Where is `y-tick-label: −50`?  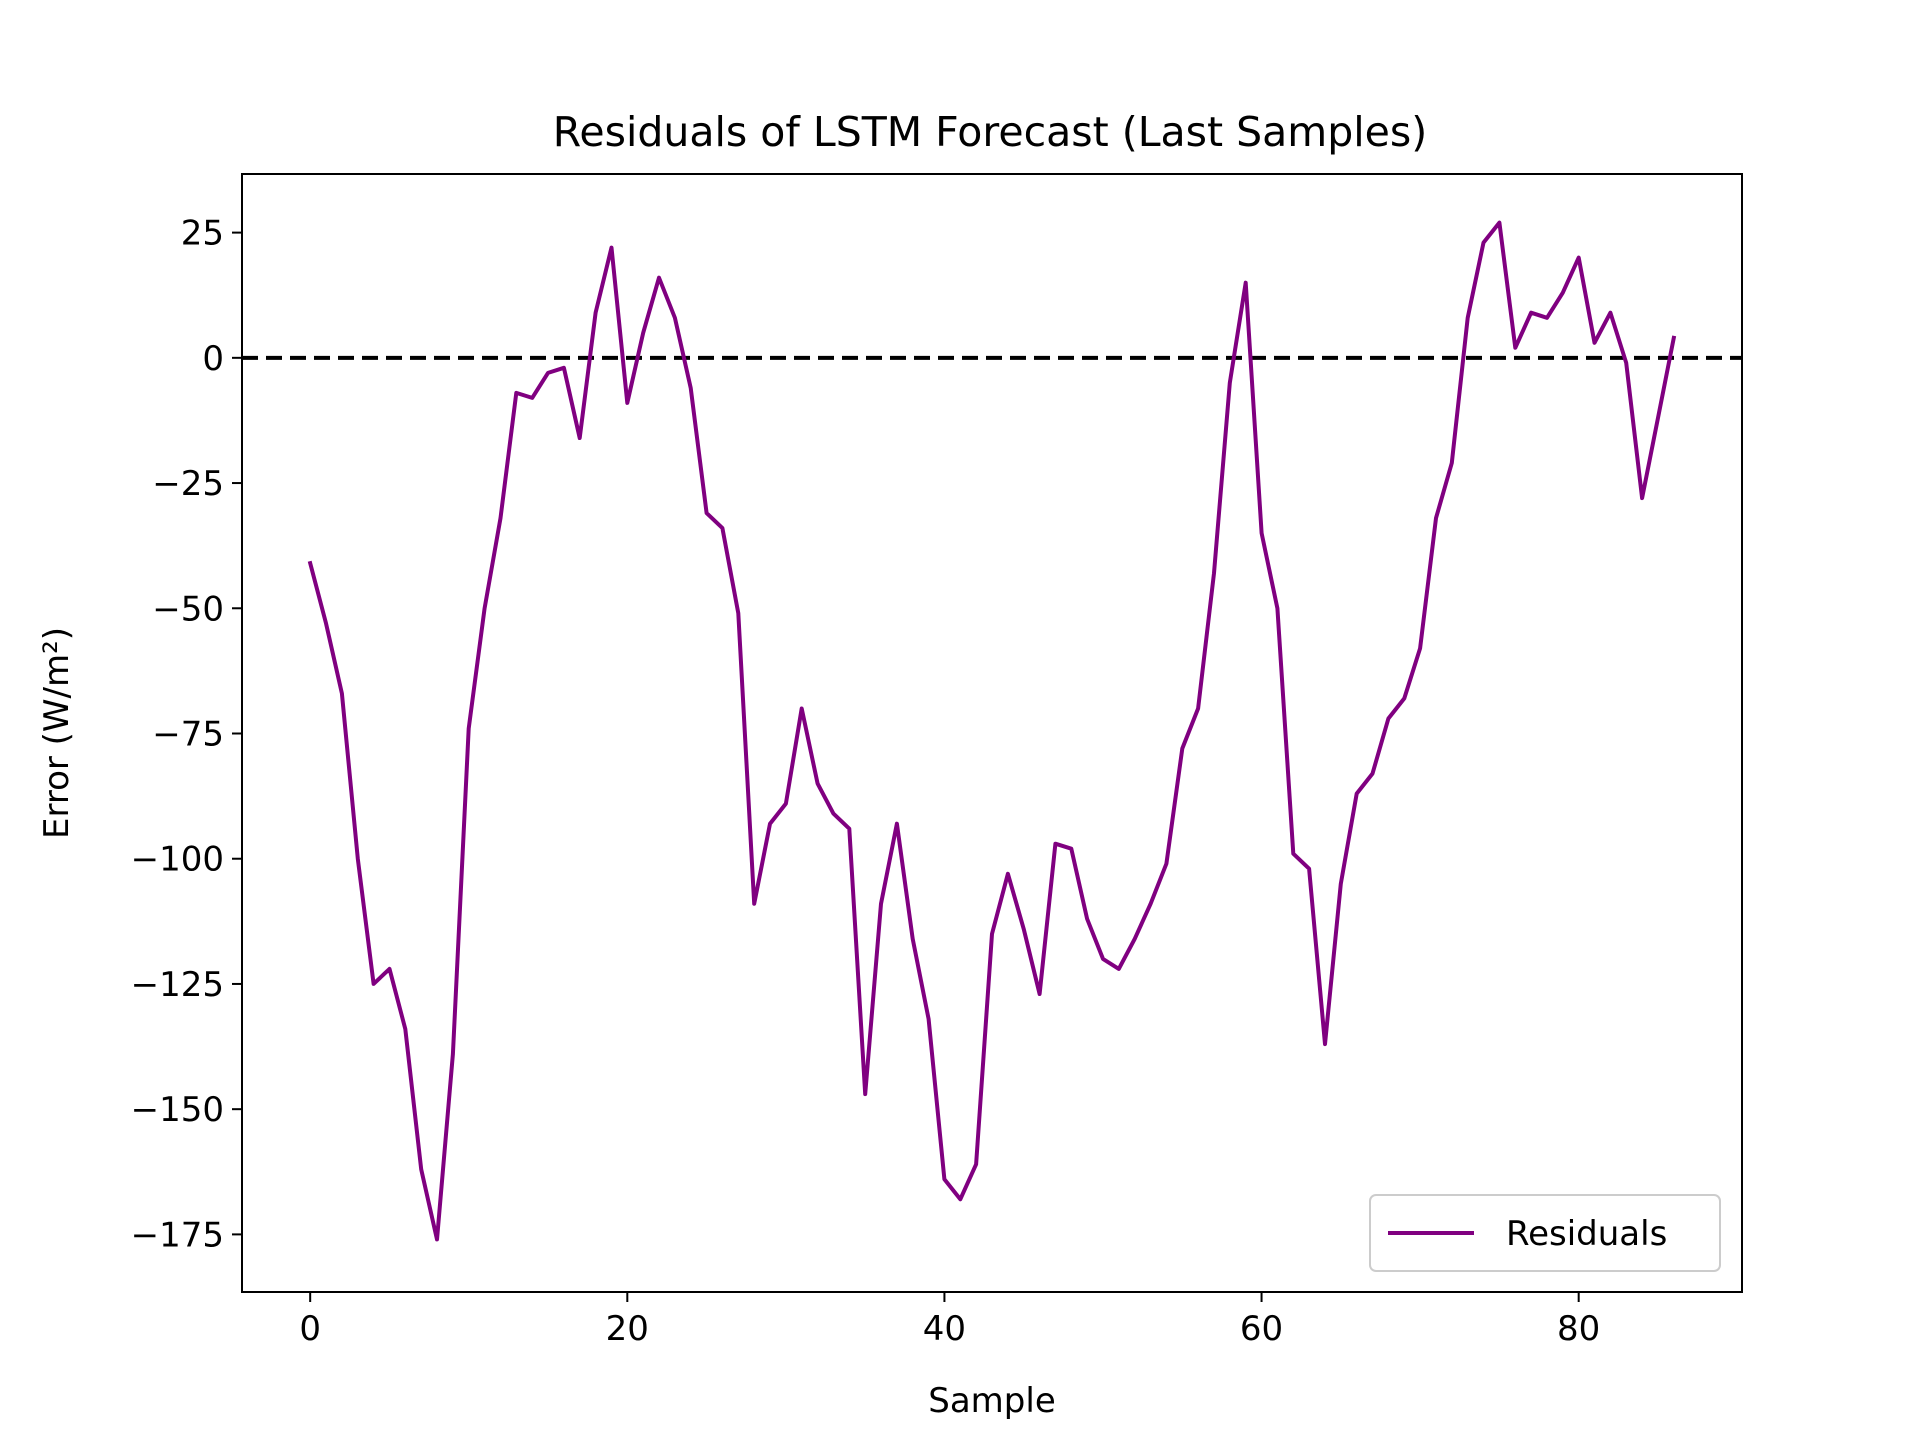
y-tick-label: −50 is located at coordinates (188, 609).